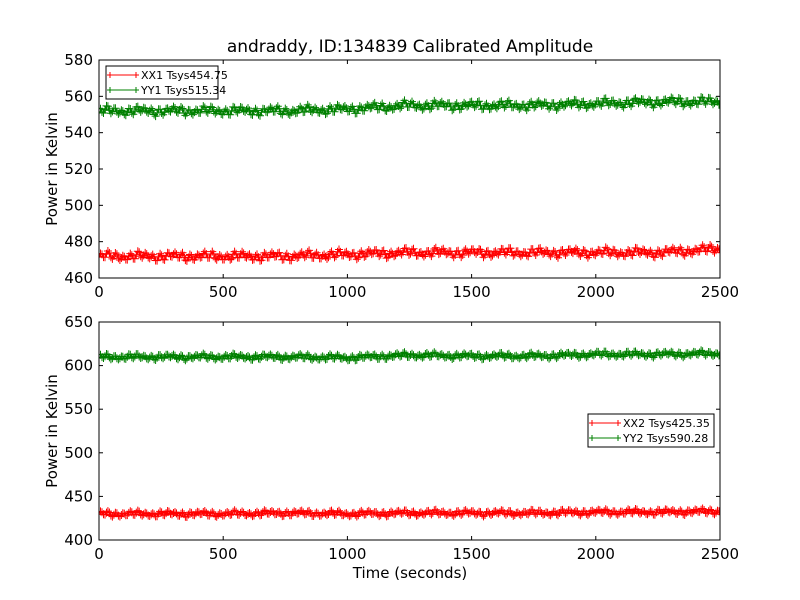 The image size is (800, 600). What do you see at coordinates (666, 423) in the screenshot?
I see `legend-label: XX2 Tsys425.35` at bounding box center [666, 423].